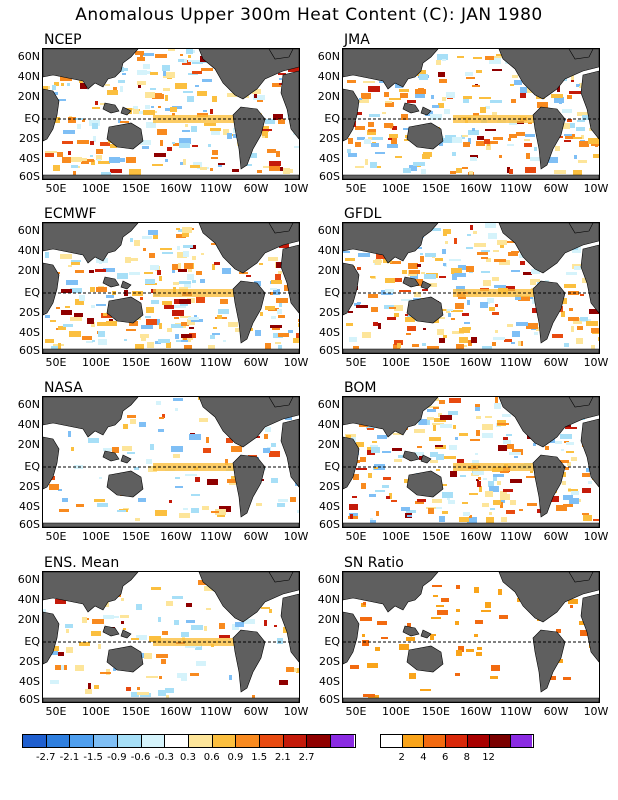 The width and height of the screenshot is (618, 800). I want to click on panel-label: BOM, so click(360, 388).